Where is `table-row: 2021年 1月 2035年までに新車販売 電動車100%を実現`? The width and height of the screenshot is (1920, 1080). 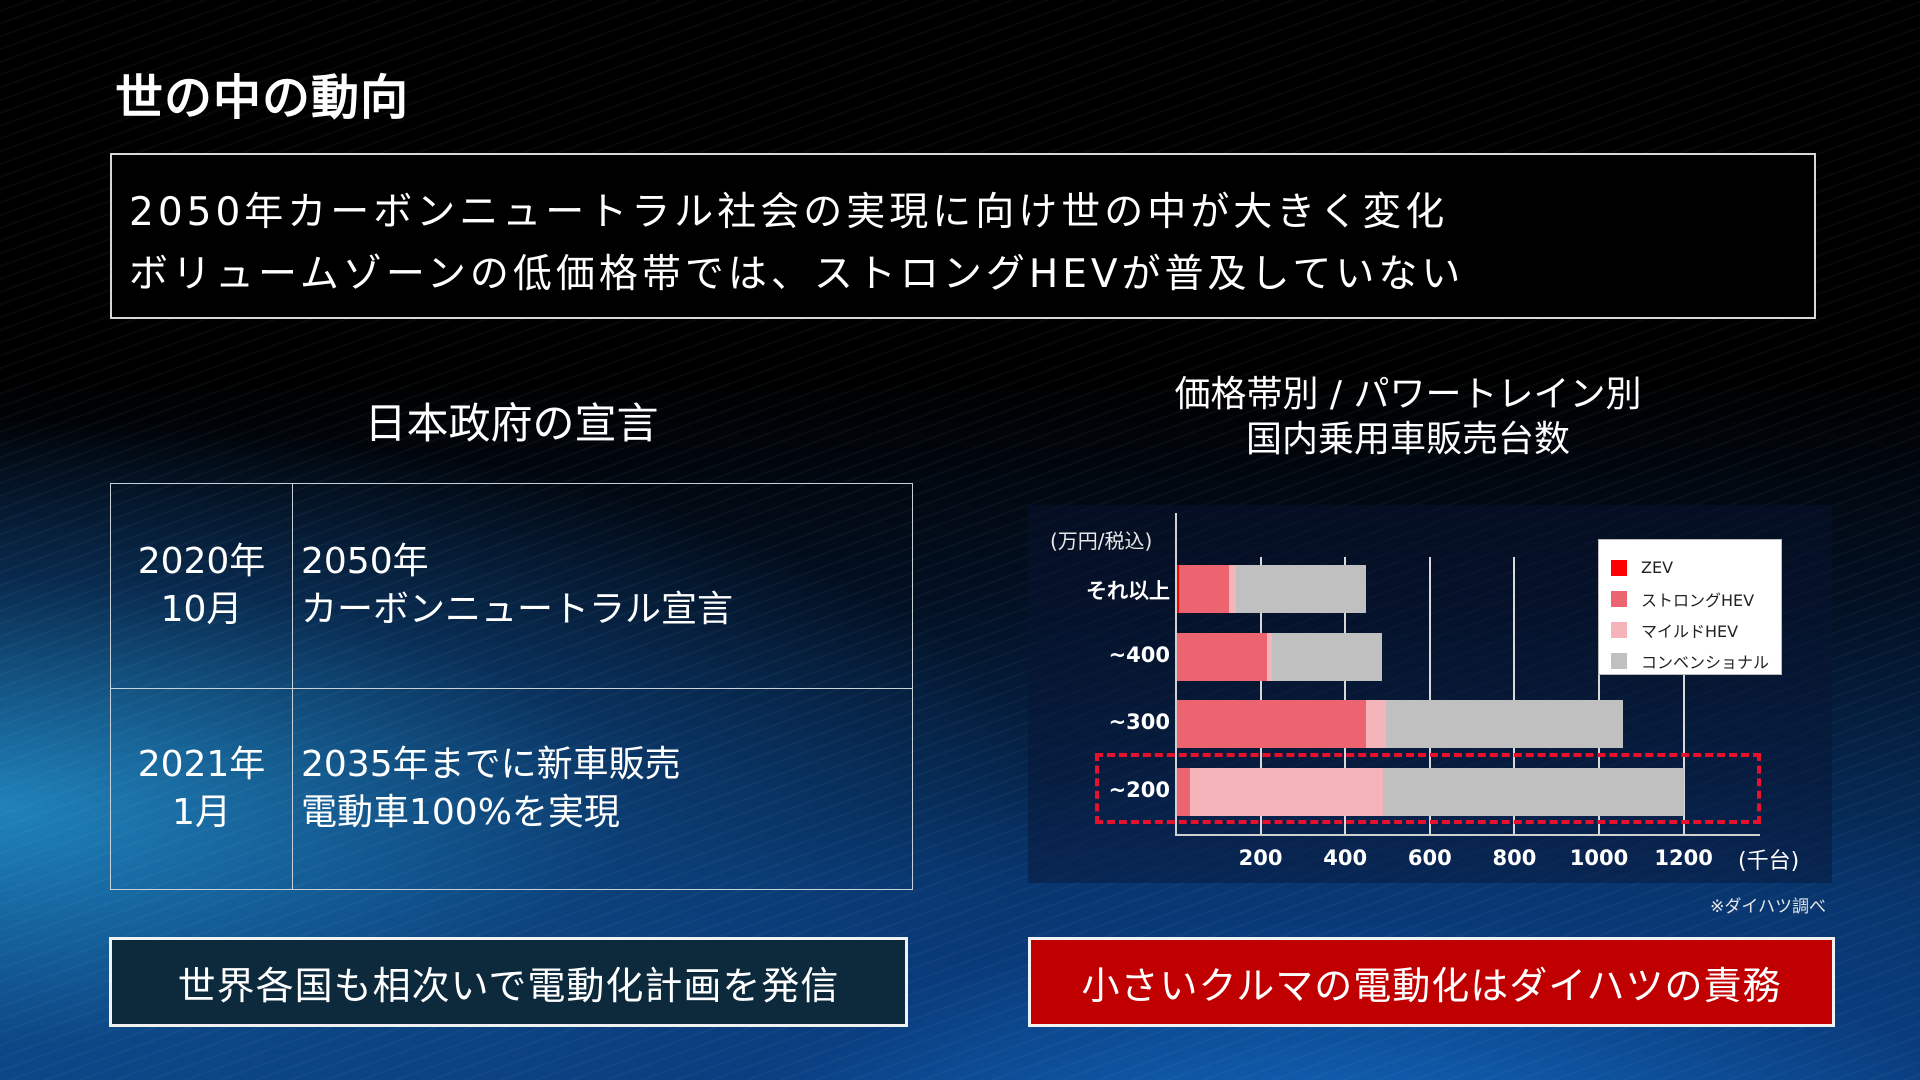
table-row: 2021年 1月 2035年までに新車販売 電動車100%を実現 is located at coordinates (511, 789).